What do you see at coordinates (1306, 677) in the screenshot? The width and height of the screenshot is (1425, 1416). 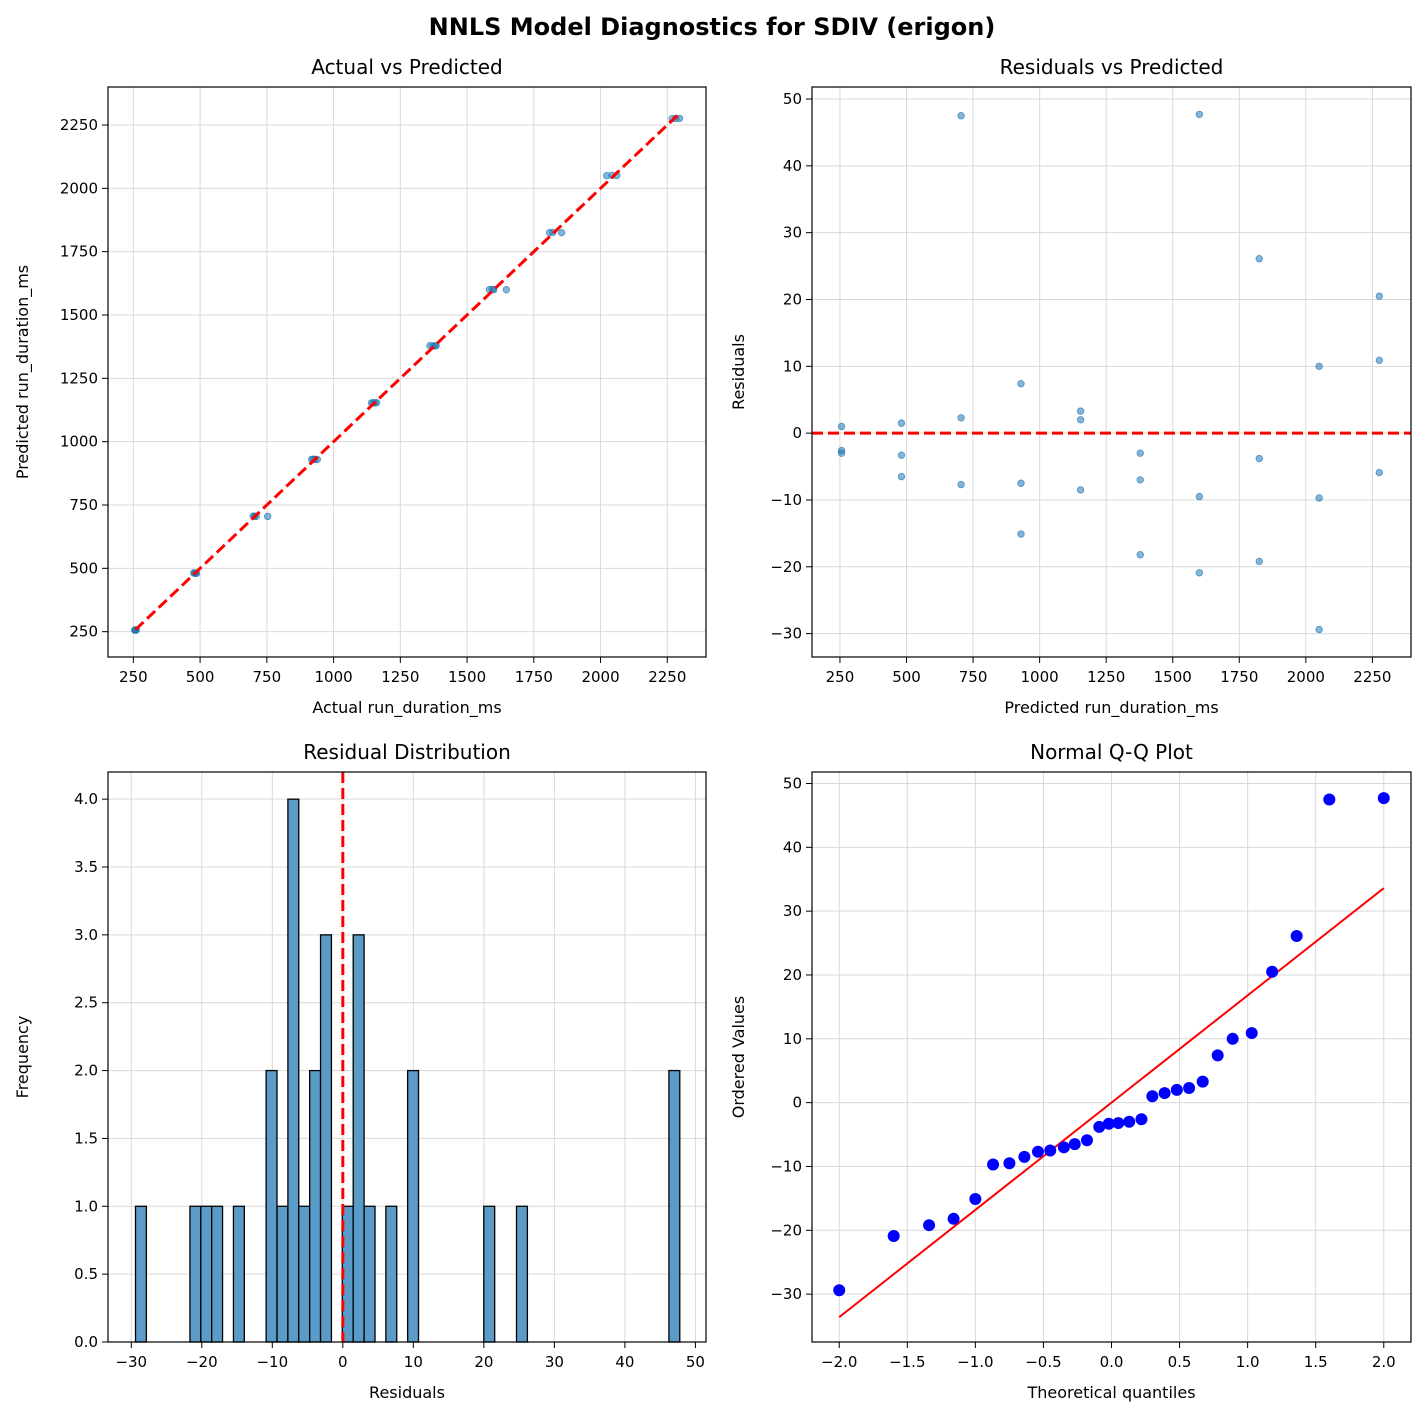 I see `x-tick-label: 2000` at bounding box center [1306, 677].